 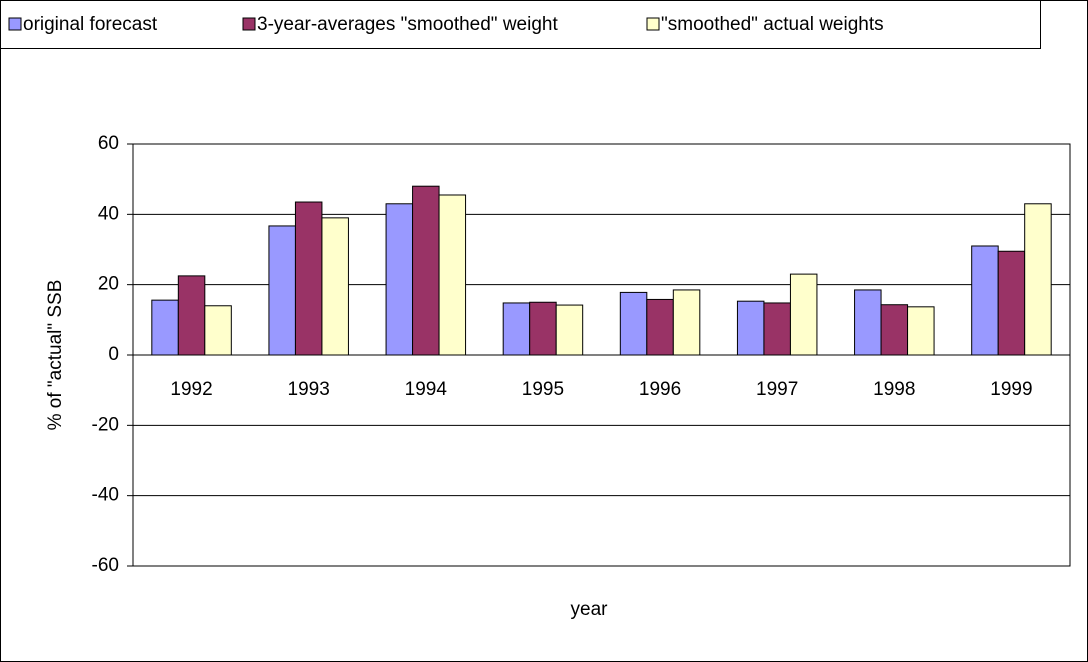 I want to click on x-tick-label: 1992, so click(x=191, y=389).